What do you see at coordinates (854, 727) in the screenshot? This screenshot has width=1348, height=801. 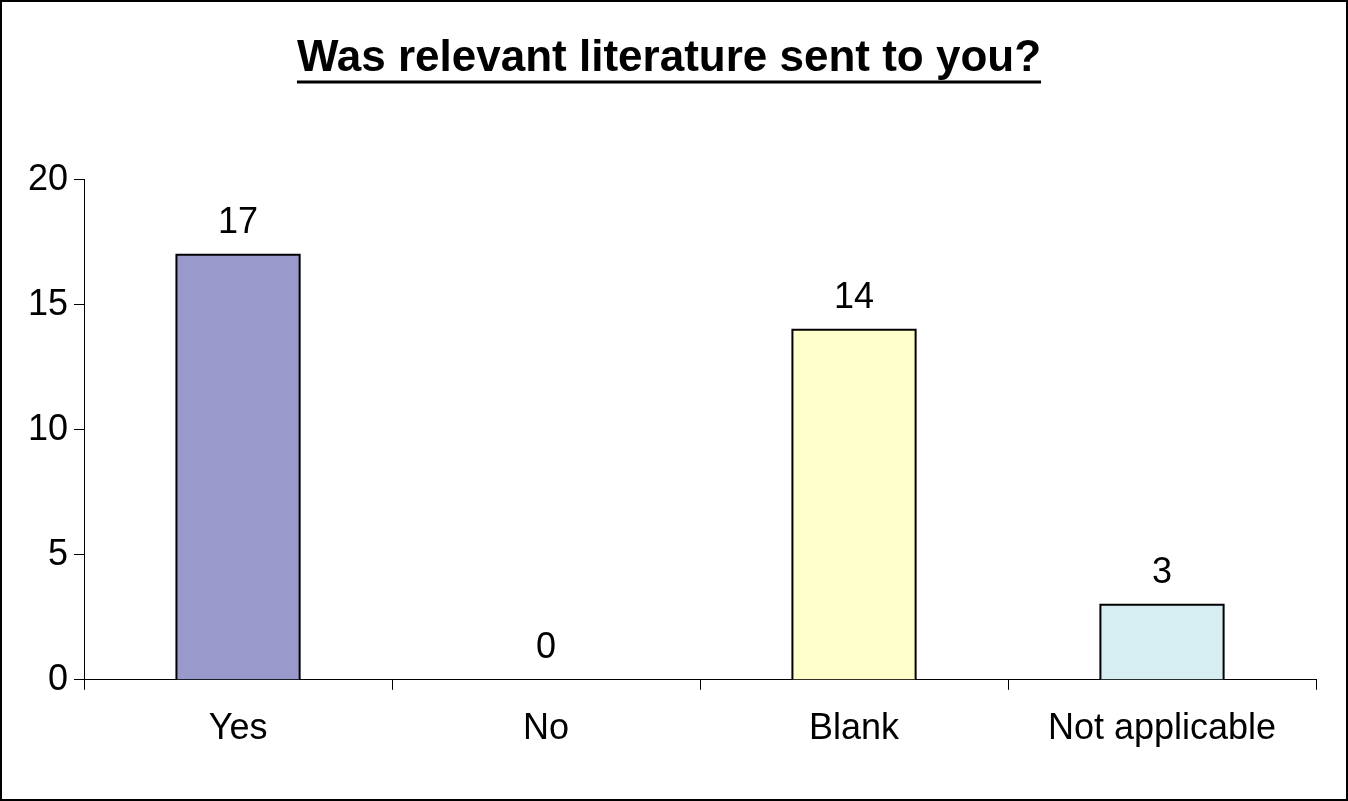 I see `x-tick-label: Blank` at bounding box center [854, 727].